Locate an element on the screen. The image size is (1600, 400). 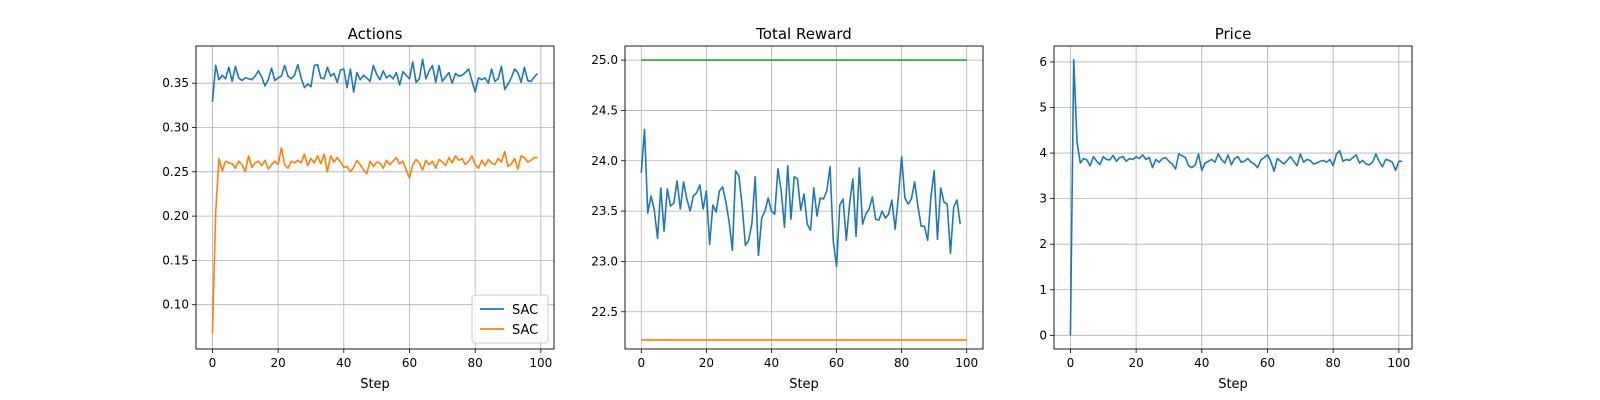
legend-box is located at coordinates (510, 319).